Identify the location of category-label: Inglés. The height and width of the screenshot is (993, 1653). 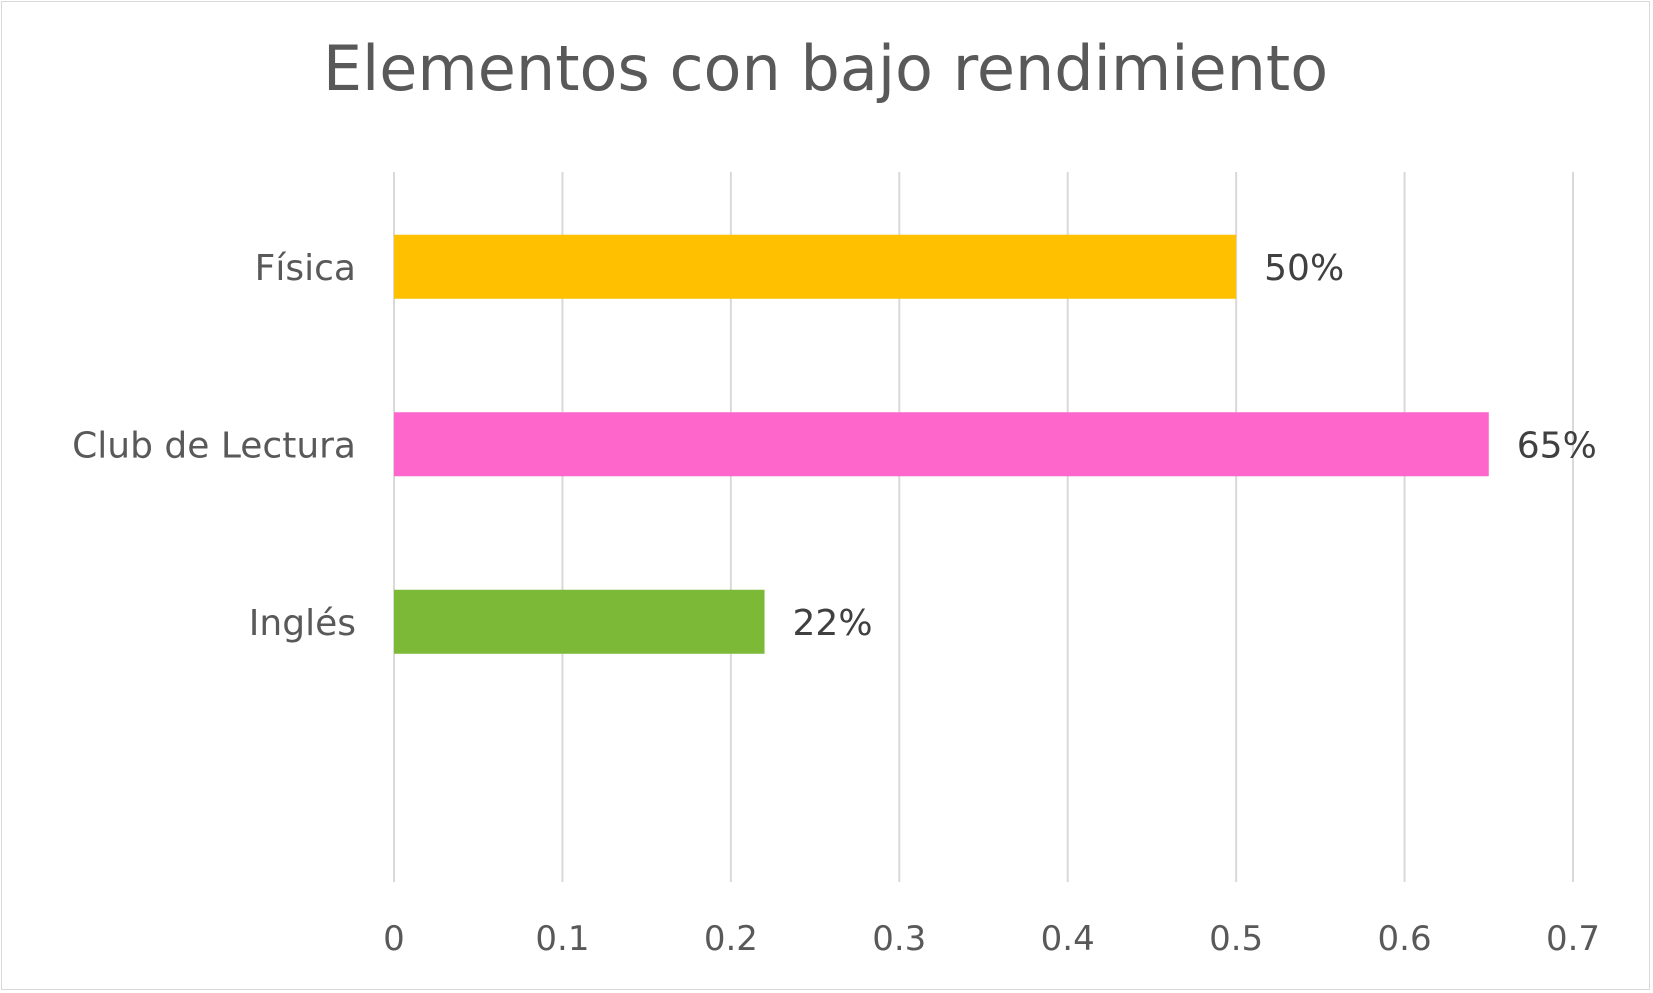
(302, 623).